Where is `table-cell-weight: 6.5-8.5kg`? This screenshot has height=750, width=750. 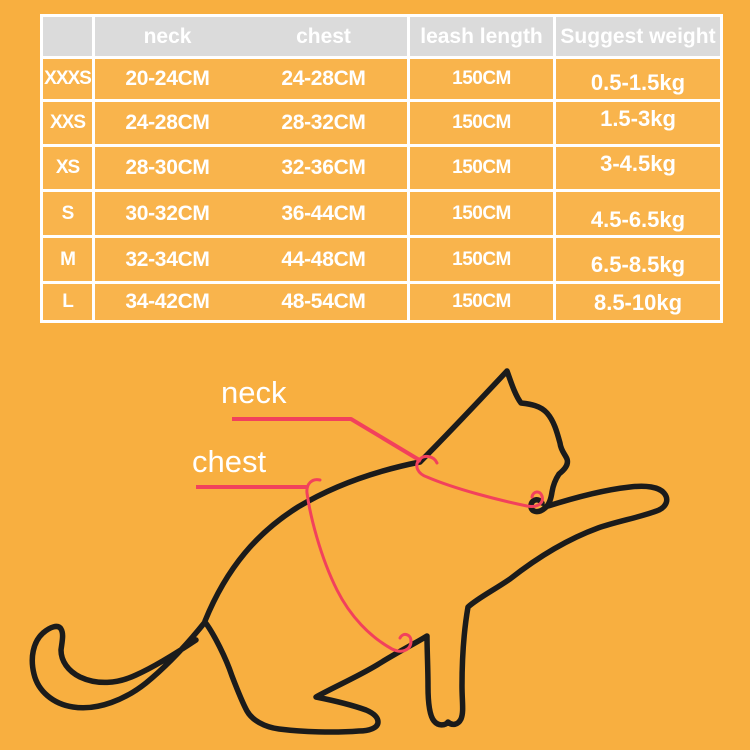
table-cell-weight: 6.5-8.5kg is located at coordinates (636, 258).